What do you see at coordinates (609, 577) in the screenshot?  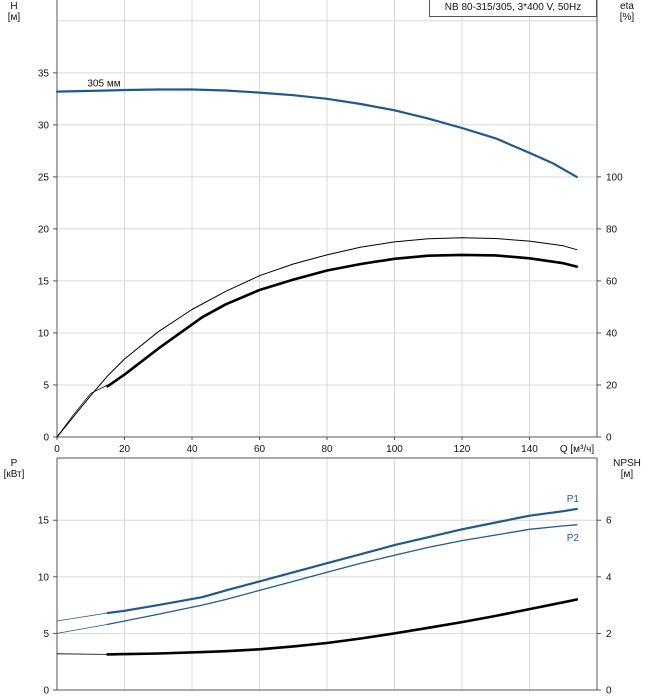 I see `y-right-tick-label: 4` at bounding box center [609, 577].